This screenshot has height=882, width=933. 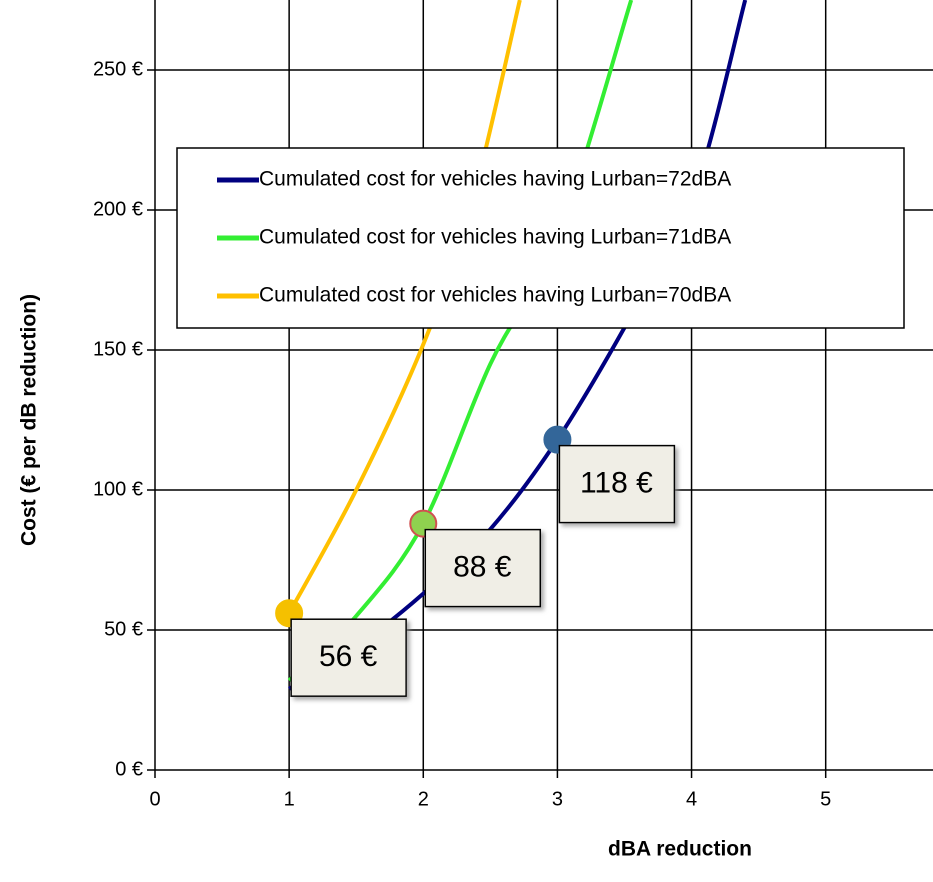 I want to click on callout-label: 118 €, so click(x=616, y=483).